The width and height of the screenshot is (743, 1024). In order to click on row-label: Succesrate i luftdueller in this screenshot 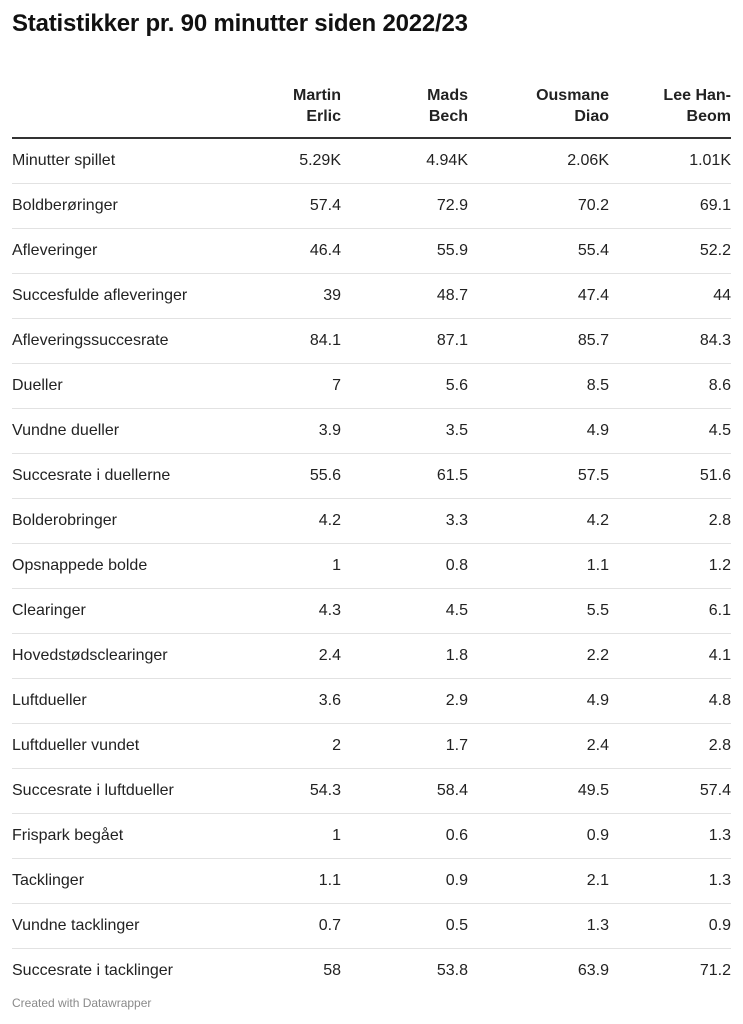, I will do `click(119, 791)`.